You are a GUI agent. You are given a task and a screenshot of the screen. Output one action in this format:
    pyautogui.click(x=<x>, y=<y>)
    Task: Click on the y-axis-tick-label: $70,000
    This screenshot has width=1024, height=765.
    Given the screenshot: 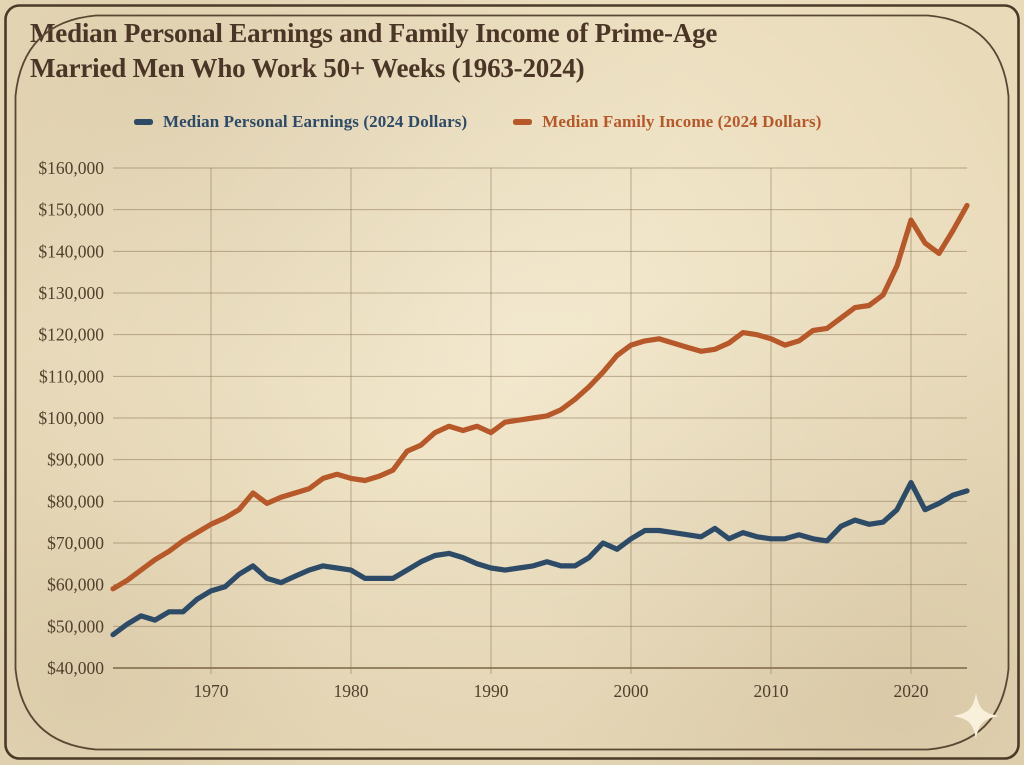 What is the action you would take?
    pyautogui.click(x=75, y=543)
    